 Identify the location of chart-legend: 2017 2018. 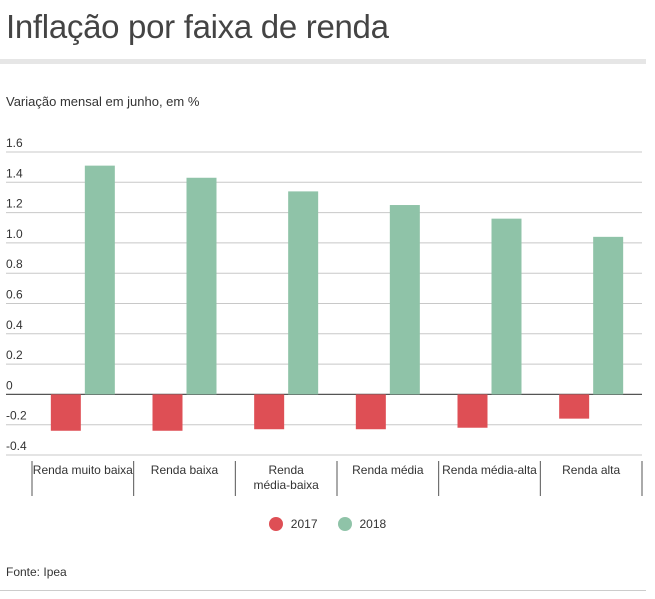
(327, 524).